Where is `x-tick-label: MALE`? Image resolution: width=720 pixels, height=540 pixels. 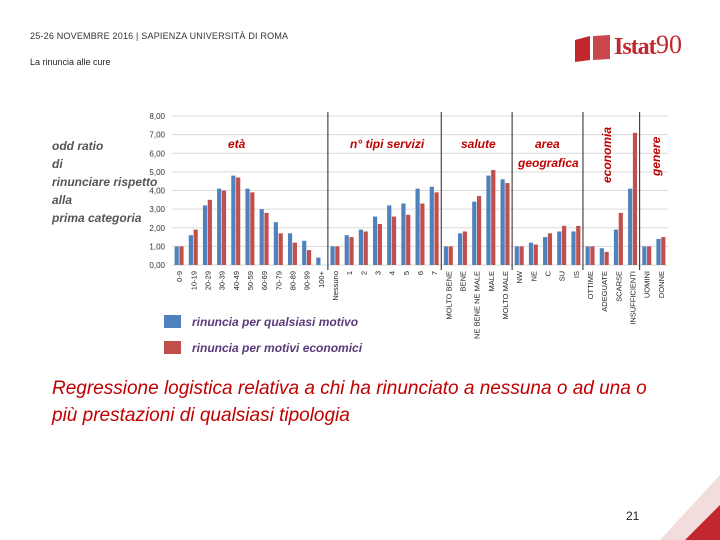 x-tick-label: MALE is located at coordinates (491, 281).